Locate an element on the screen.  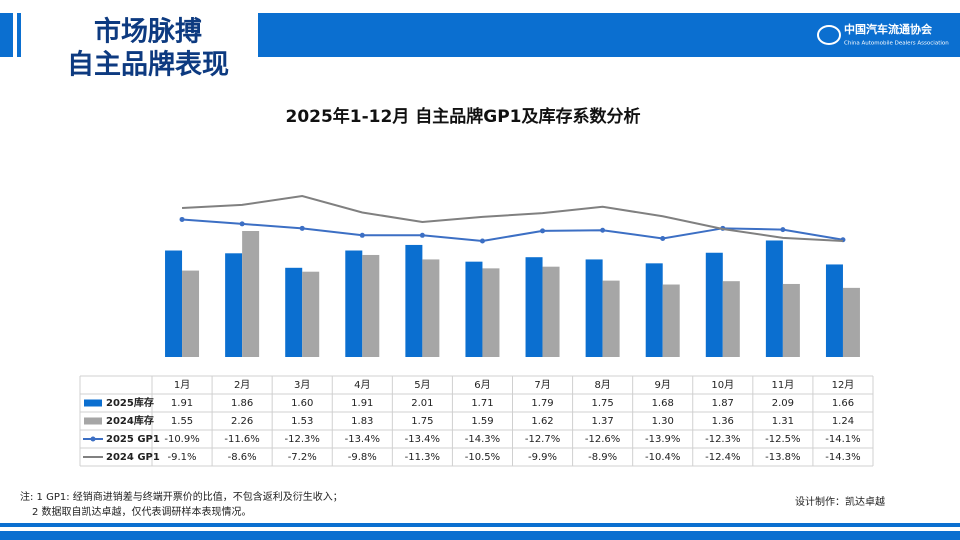
value-label: 1.37 is located at coordinates (602, 421).